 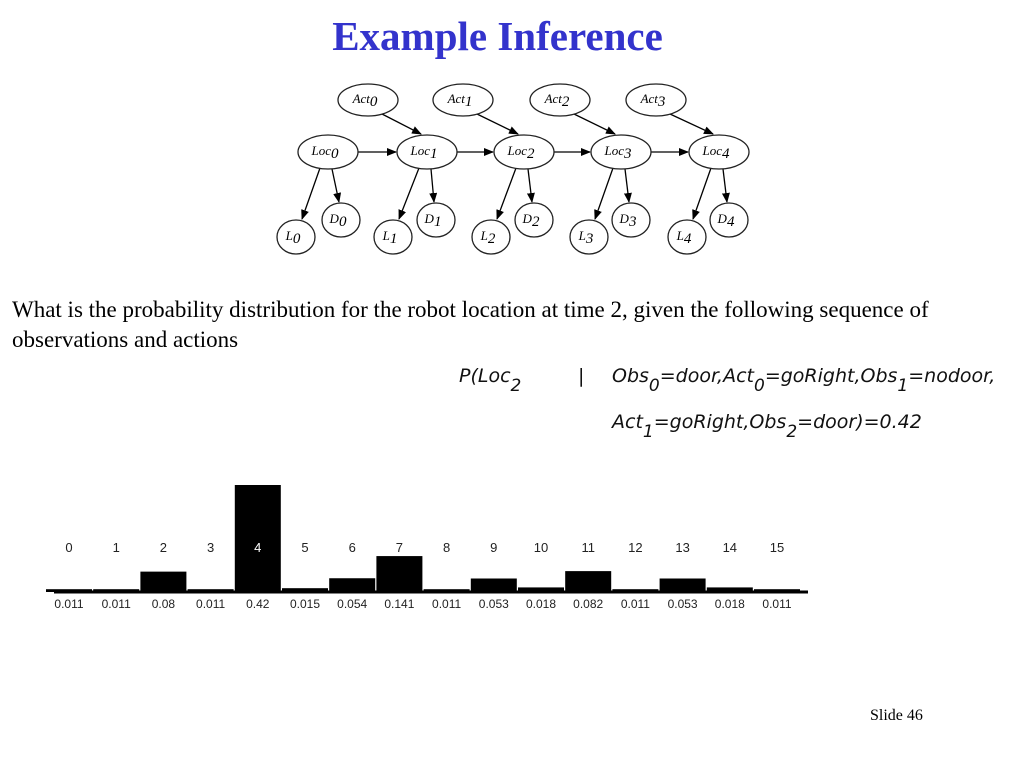 What do you see at coordinates (386, 235) in the screenshot?
I see `l-node-1-base: L` at bounding box center [386, 235].